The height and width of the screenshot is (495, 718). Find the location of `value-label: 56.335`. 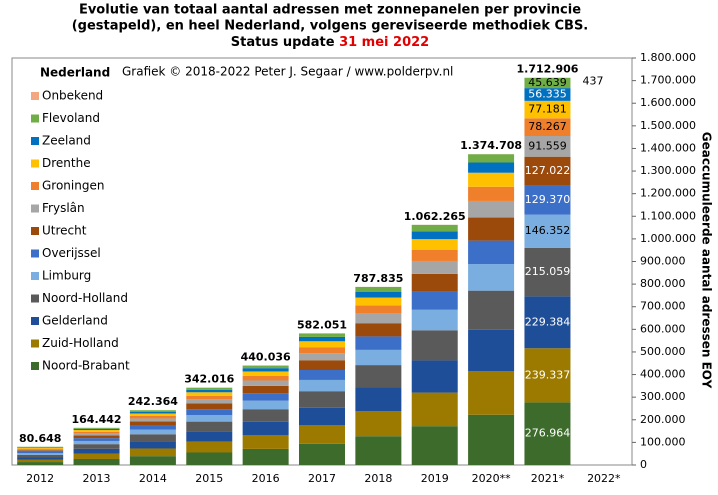

value-label: 56.335 is located at coordinates (547, 93).